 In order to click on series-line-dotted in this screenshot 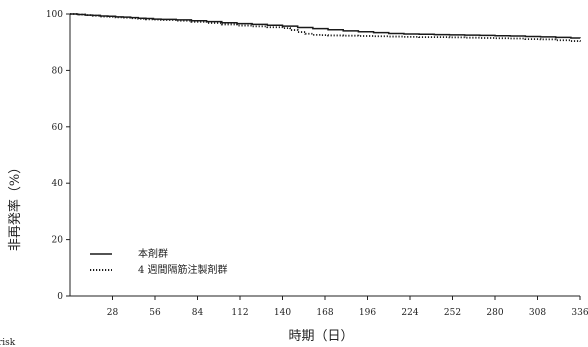, I will do `click(325, 27)`.